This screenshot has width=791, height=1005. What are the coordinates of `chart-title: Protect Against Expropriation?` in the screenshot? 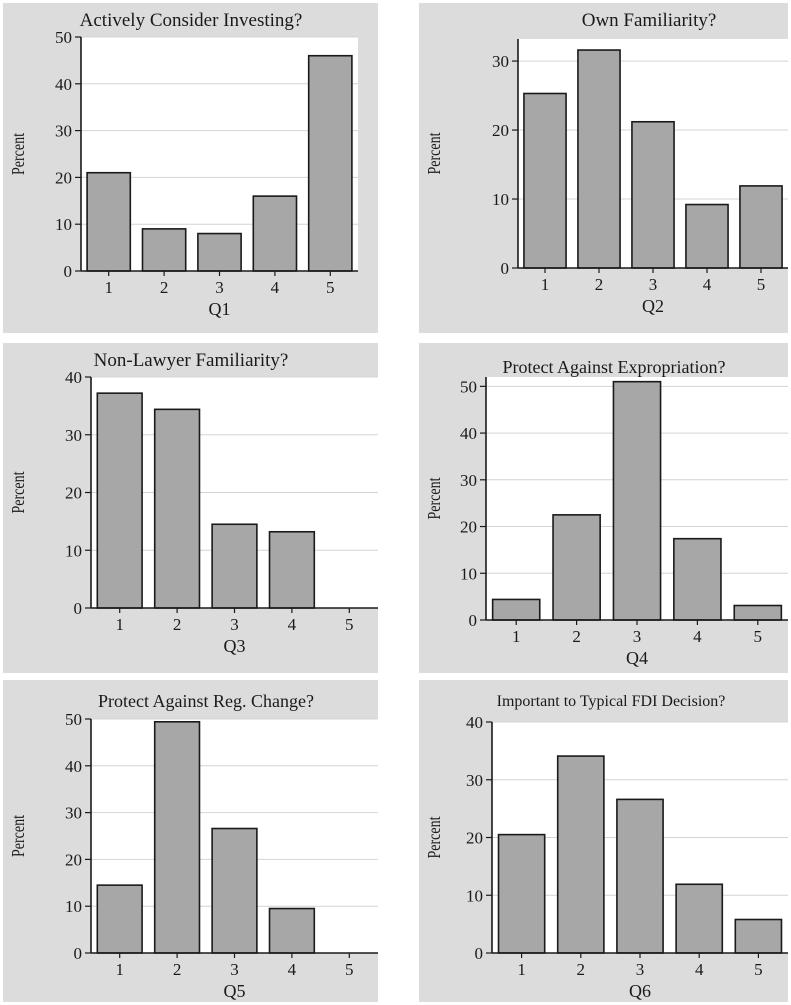 It's located at (614, 367).